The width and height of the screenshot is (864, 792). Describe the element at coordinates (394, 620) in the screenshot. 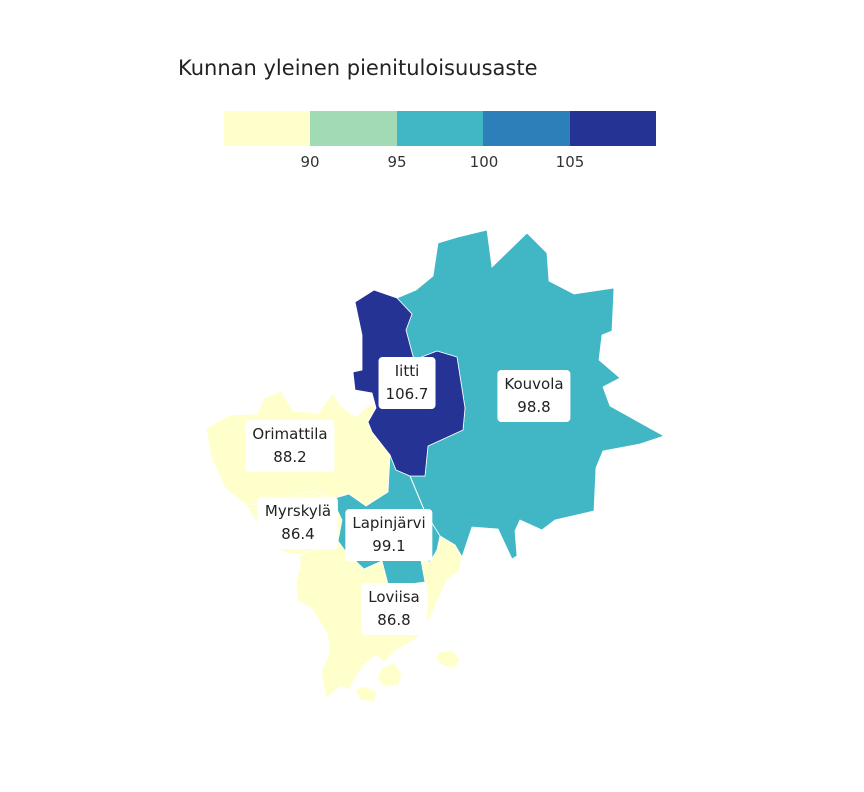

I see `label-loviisa-value: 86.8` at that location.